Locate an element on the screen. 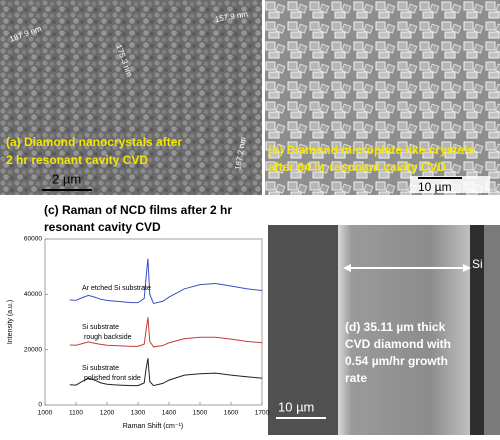 This screenshot has width=500, height=440. x-tick-label: 1300 is located at coordinates (138, 413).